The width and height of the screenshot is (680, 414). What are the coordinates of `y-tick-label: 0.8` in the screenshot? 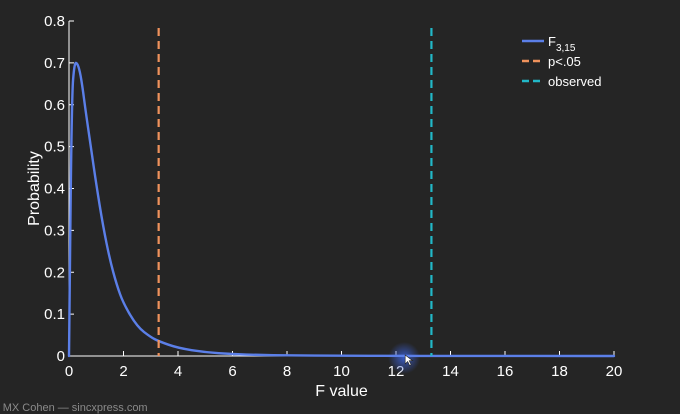 It's located at (54, 21).